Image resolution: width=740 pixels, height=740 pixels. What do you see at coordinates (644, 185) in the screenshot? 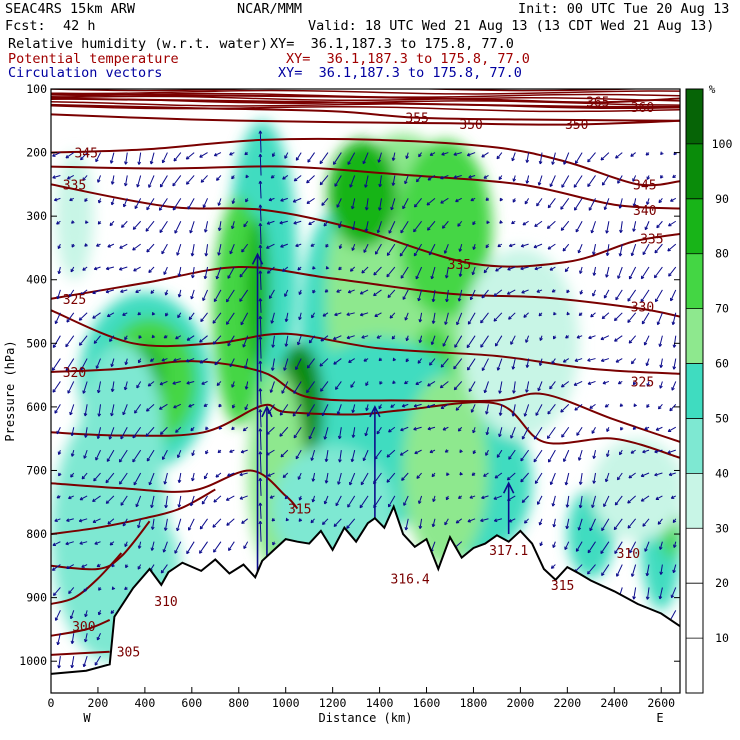
I see `theta-label: 345` at bounding box center [644, 185].